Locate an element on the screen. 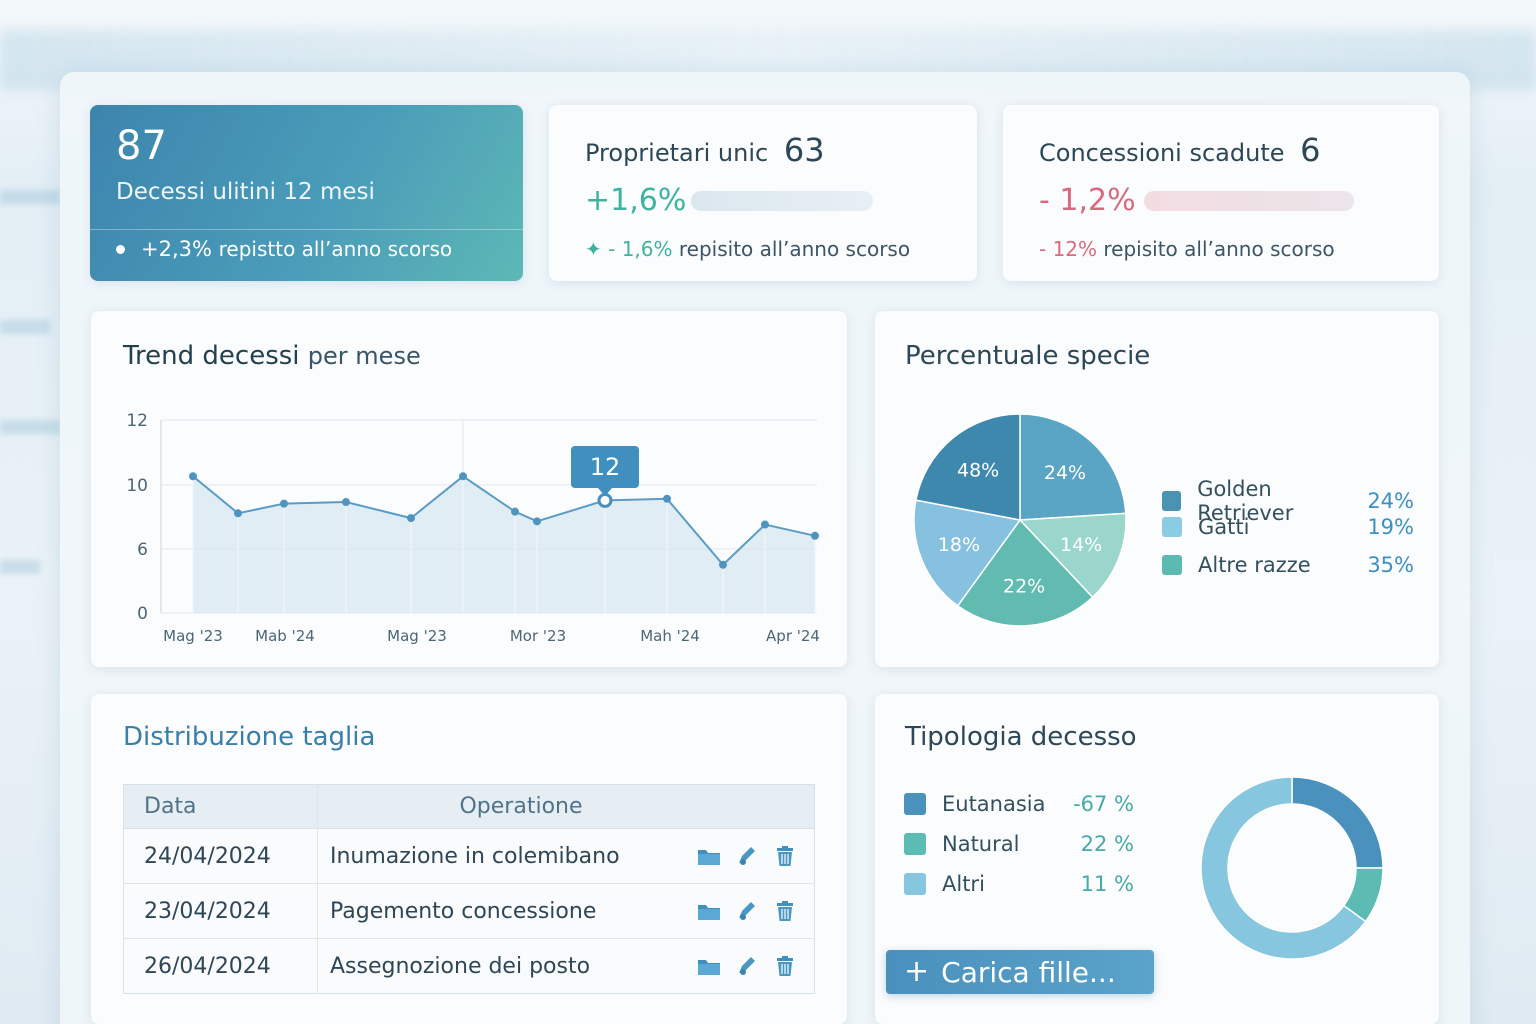  legend-value: 35% is located at coordinates (1390, 565).